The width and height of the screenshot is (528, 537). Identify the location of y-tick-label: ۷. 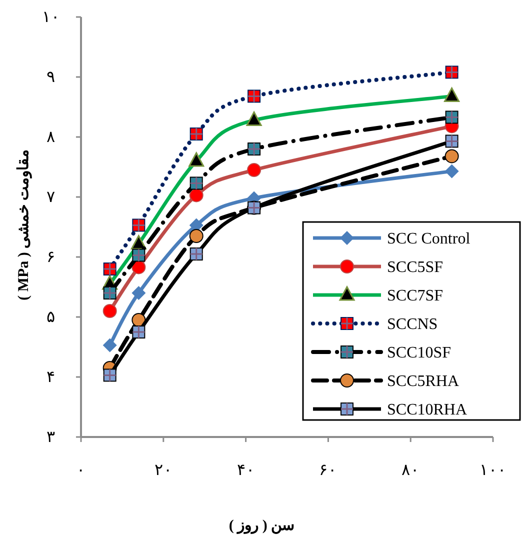
(51, 197).